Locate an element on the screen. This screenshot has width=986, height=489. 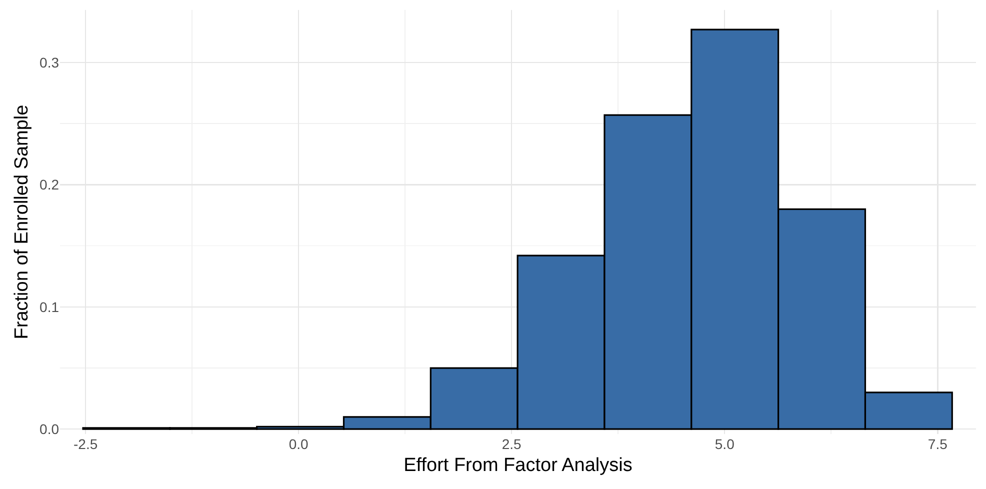
x-tick-label: 5.0 is located at coordinates (724, 444).